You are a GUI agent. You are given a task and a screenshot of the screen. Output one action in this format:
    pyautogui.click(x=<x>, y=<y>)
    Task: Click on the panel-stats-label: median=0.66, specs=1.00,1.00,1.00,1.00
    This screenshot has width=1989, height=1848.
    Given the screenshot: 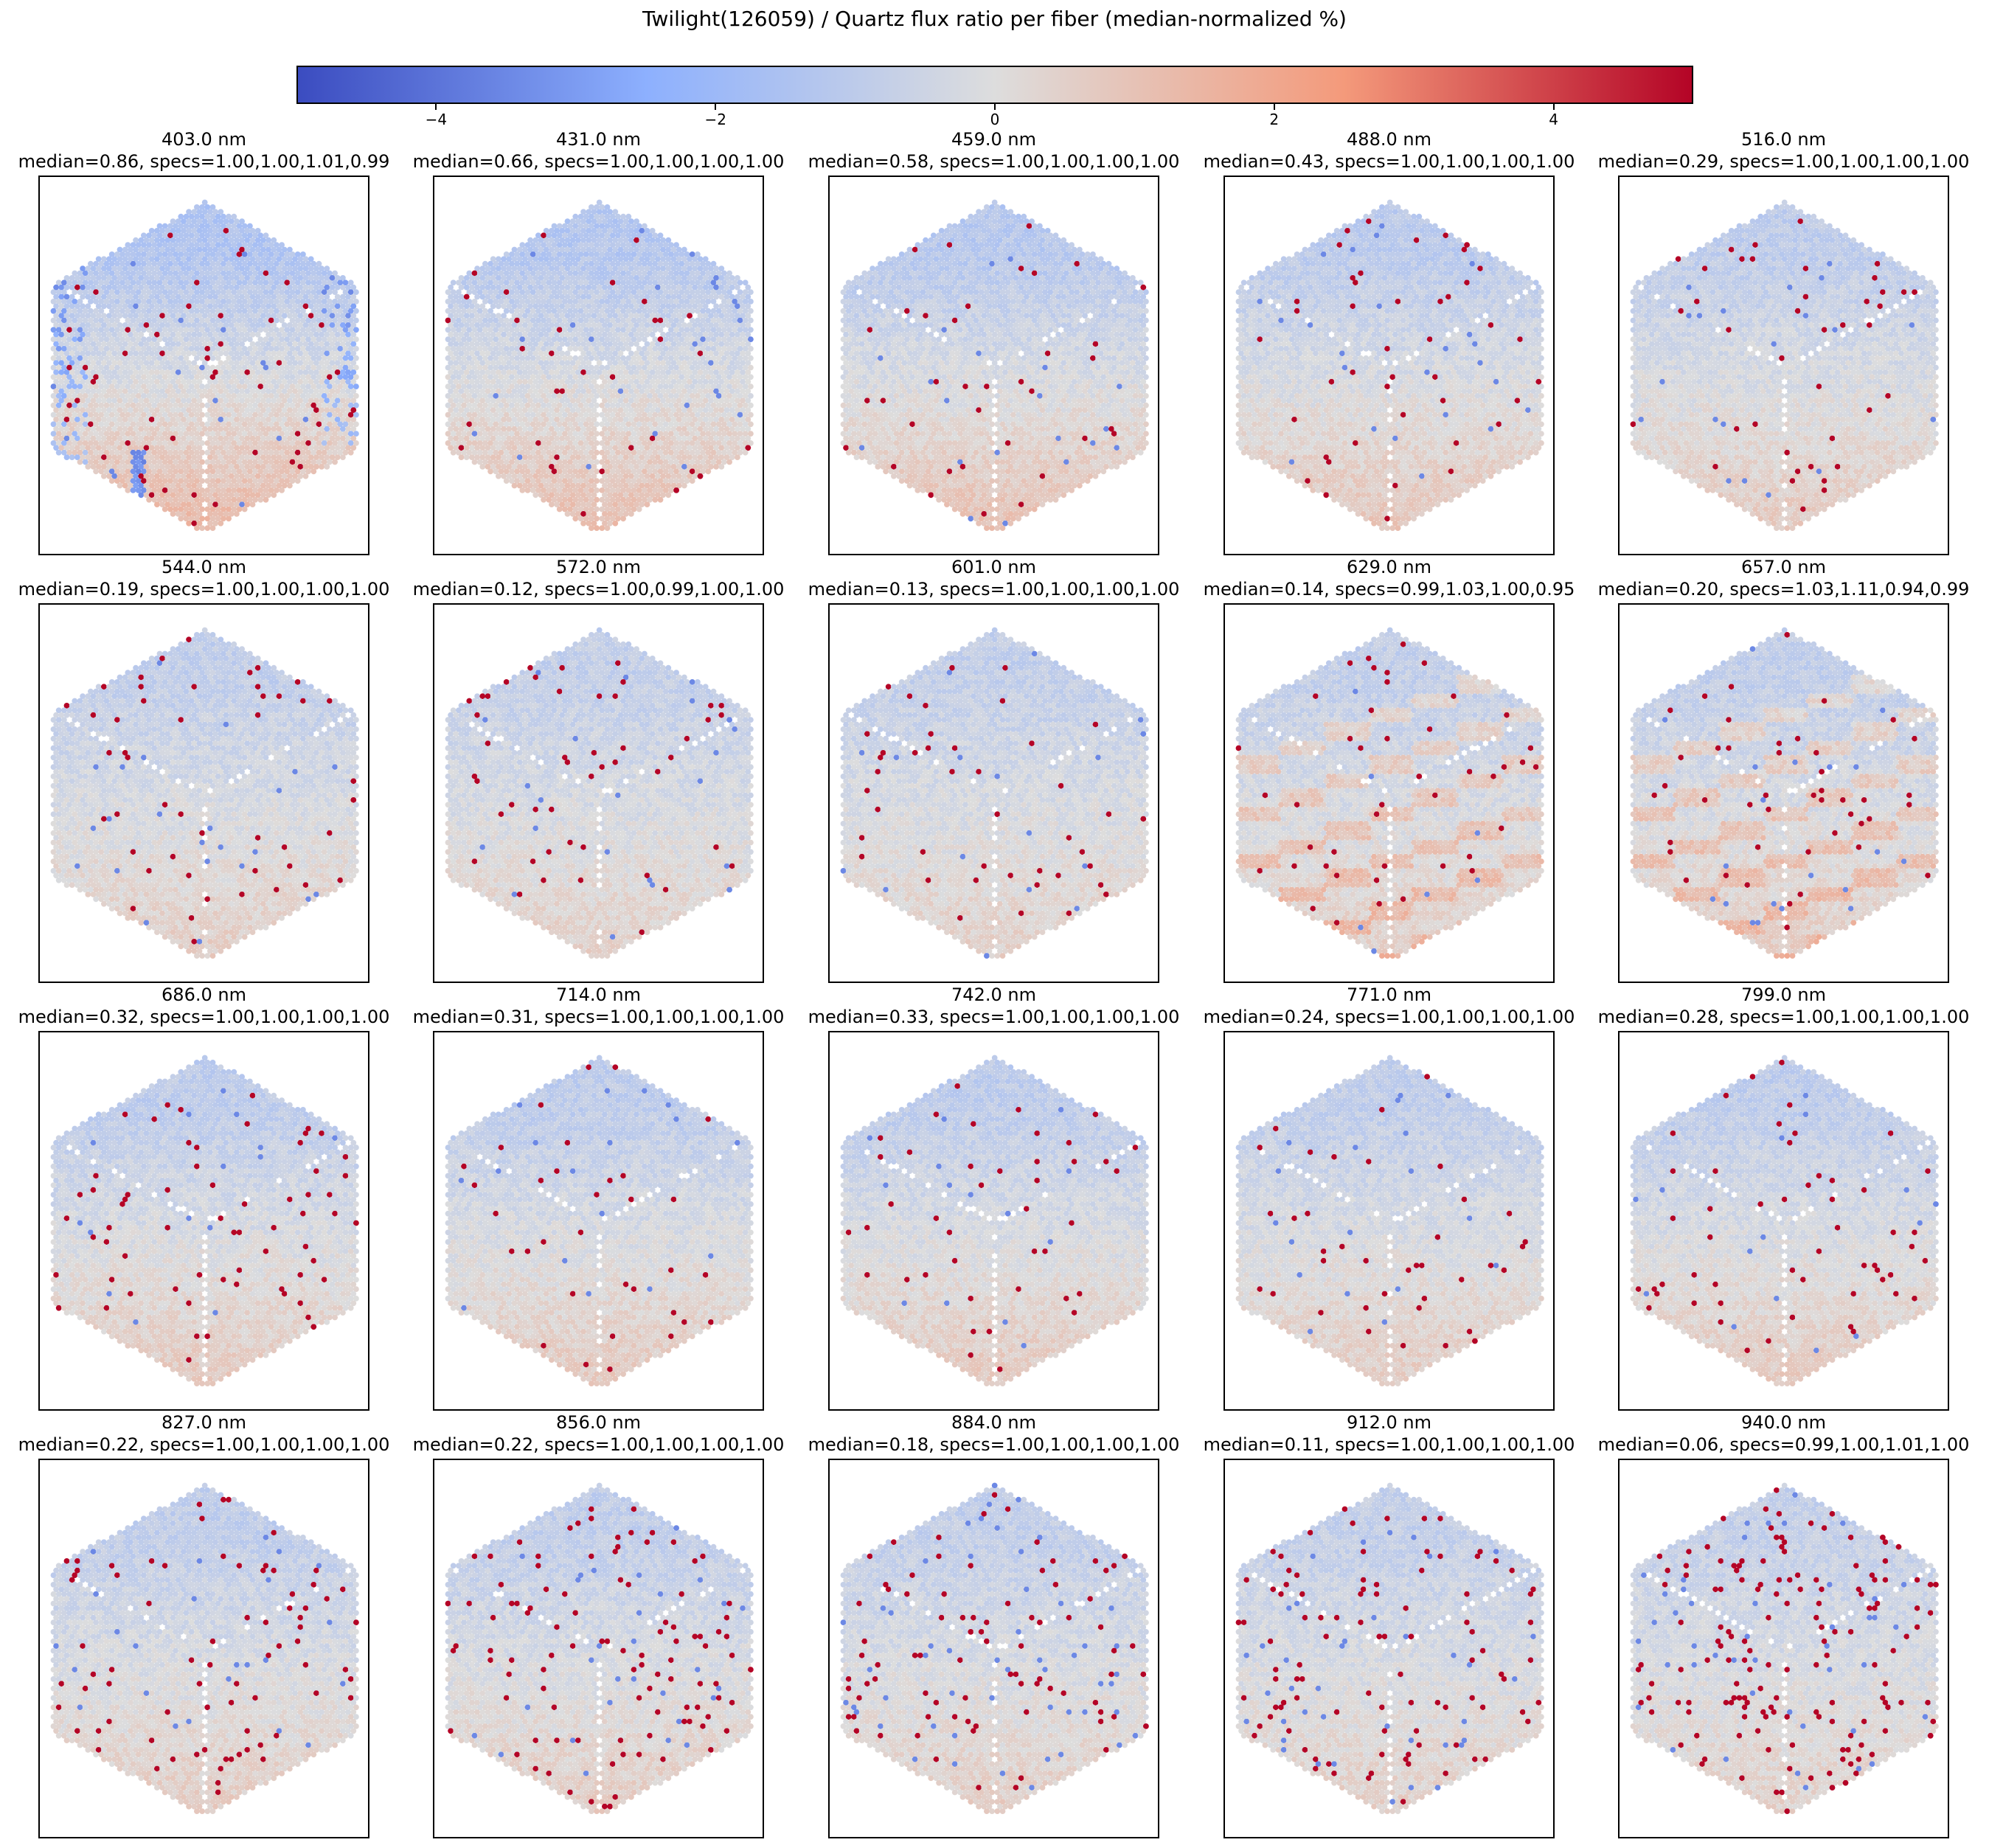 What is the action you would take?
    pyautogui.click(x=598, y=161)
    